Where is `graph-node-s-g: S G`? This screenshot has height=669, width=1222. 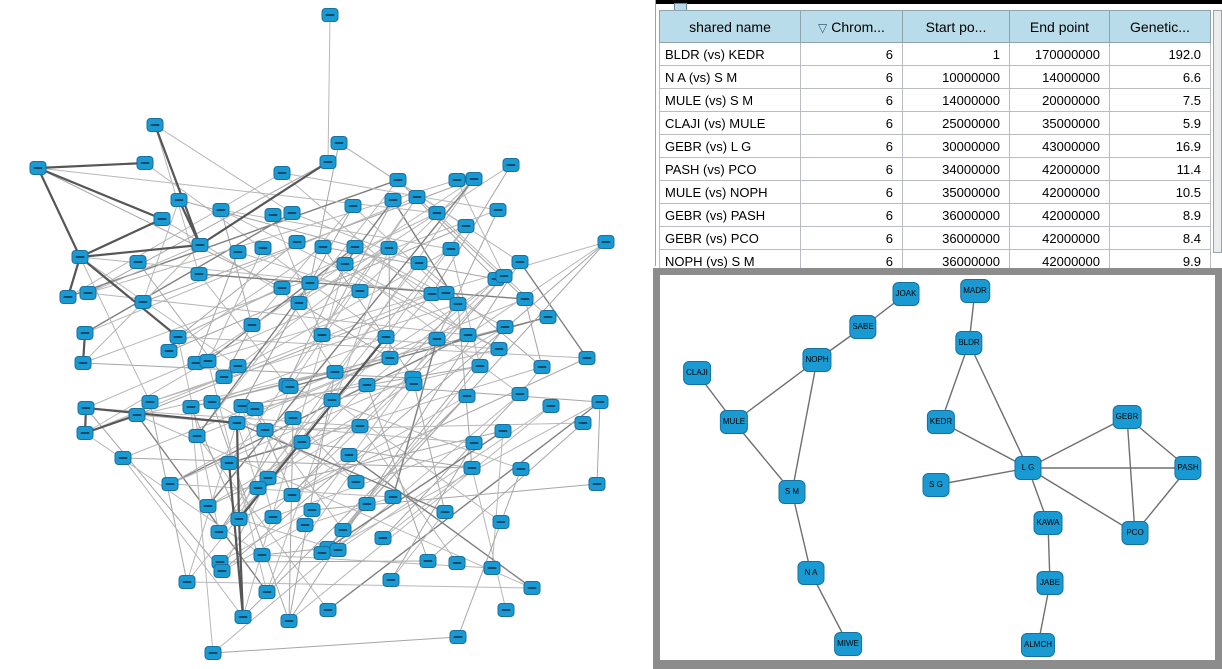 graph-node-s-g: S G is located at coordinates (936, 485).